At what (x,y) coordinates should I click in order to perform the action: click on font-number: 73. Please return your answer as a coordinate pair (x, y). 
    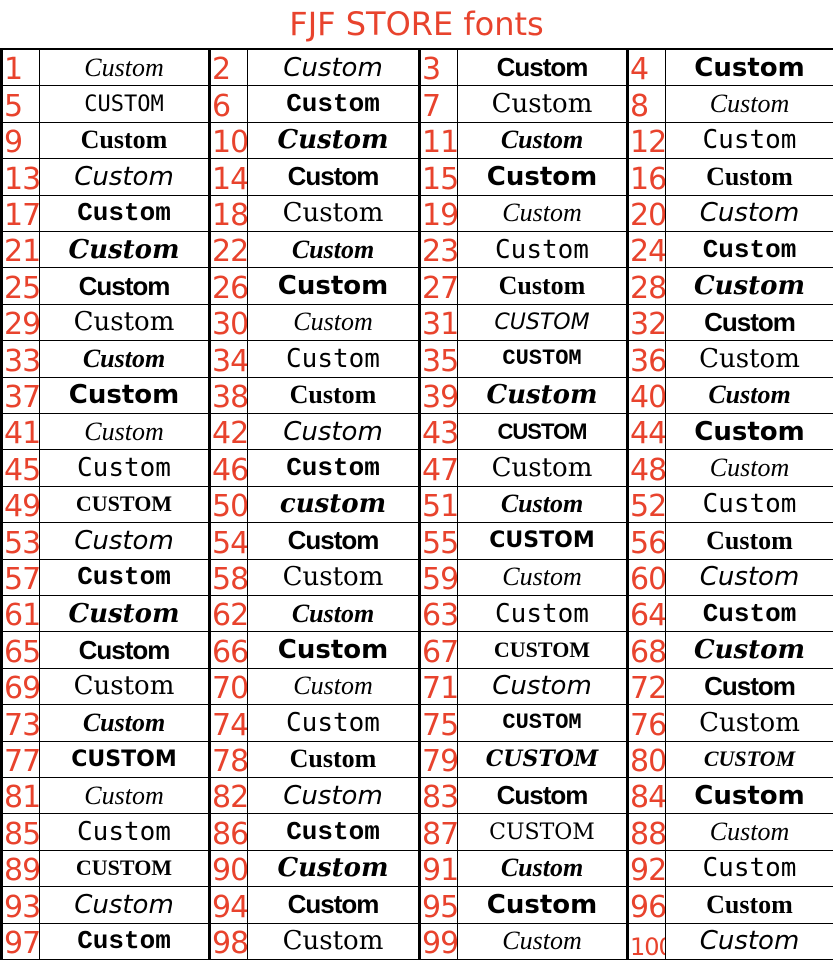
    Looking at the image, I should click on (20, 723).